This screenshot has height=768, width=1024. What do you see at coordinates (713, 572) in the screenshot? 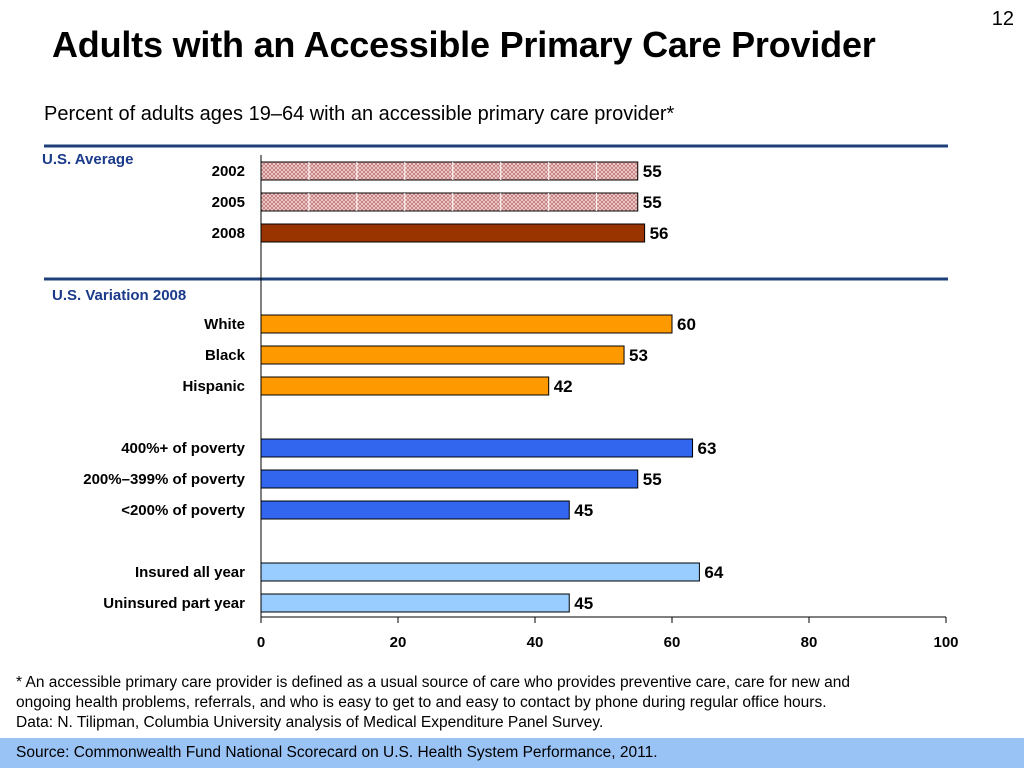
I see `data-label: 64` at bounding box center [713, 572].